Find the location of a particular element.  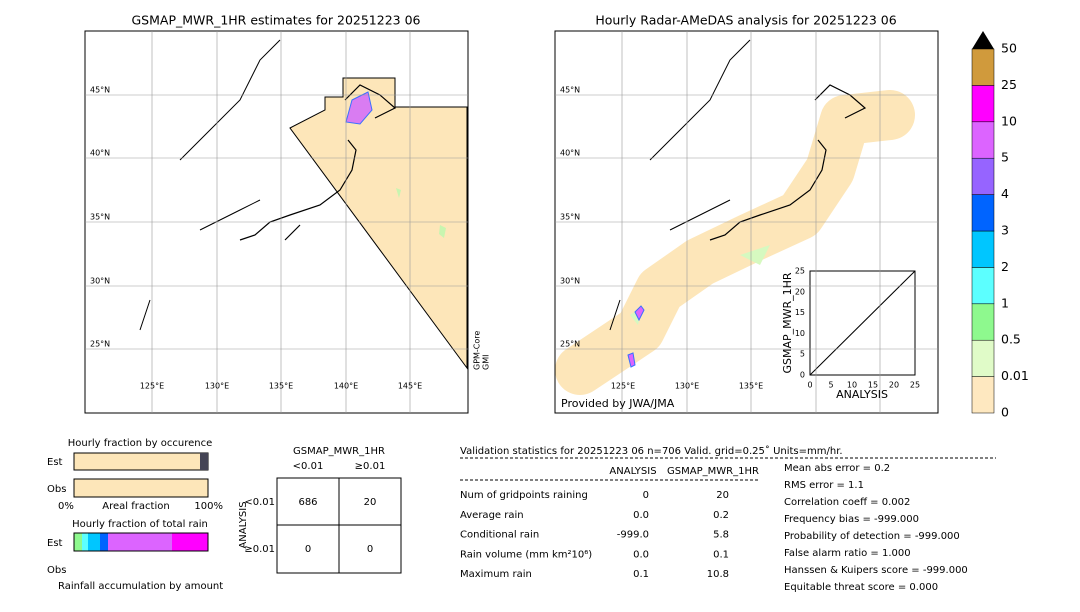

x-tick-label: 0 is located at coordinates (809, 385).